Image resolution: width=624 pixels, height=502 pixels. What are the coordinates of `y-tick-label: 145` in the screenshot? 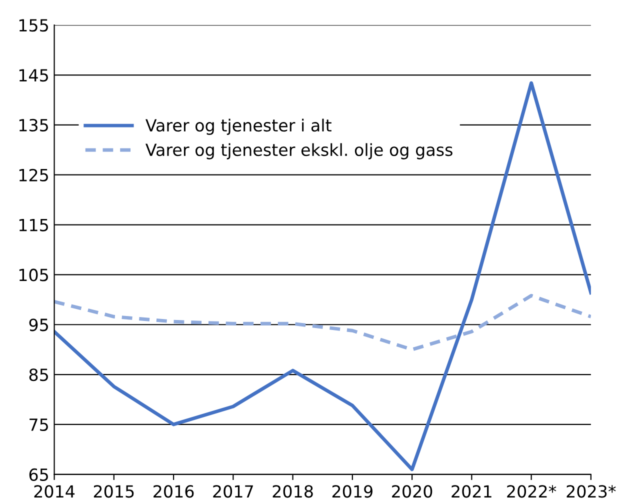 It's located at (33, 75).